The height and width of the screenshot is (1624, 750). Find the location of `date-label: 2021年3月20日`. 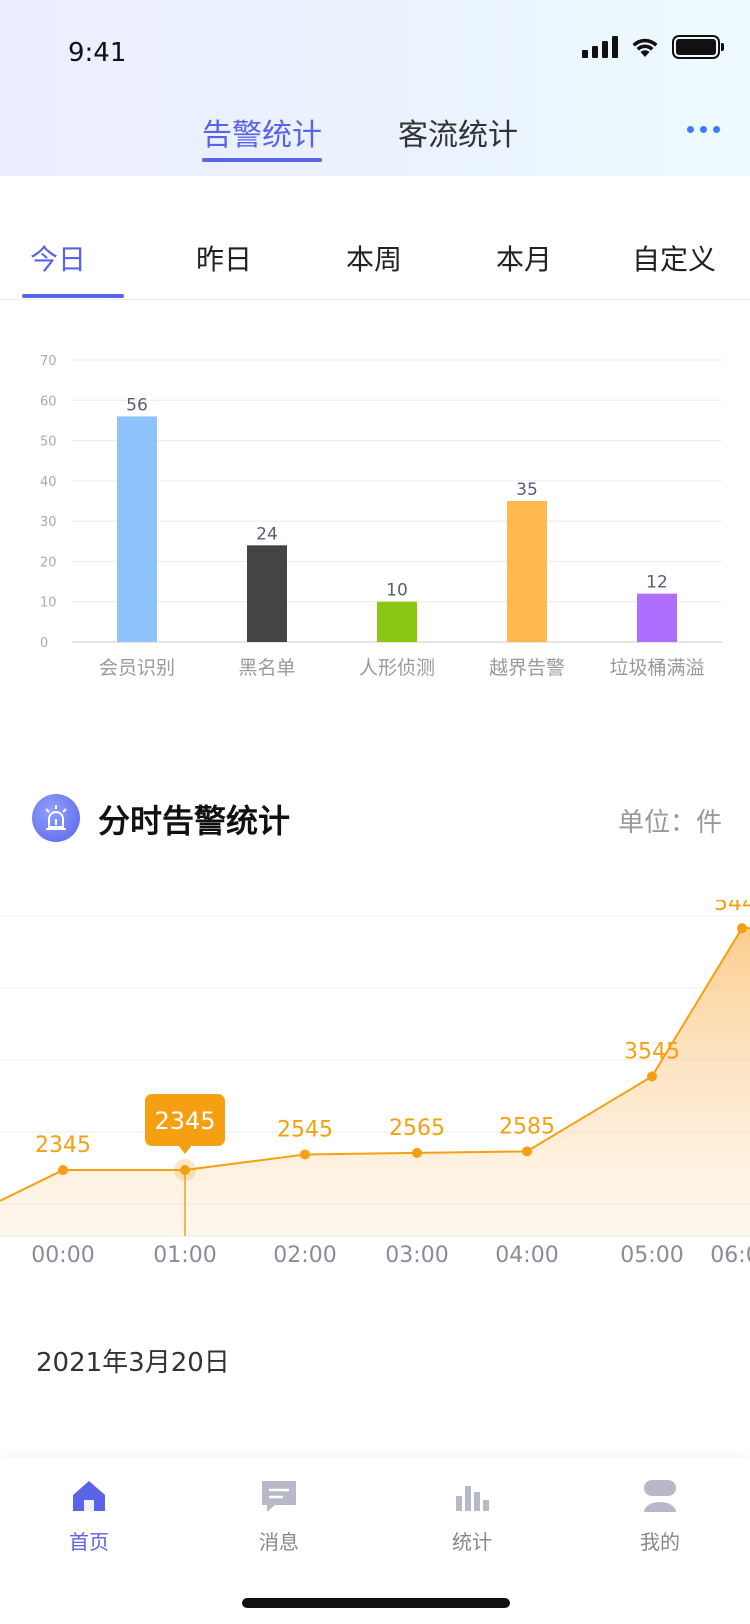

date-label: 2021年3月20日 is located at coordinates (133, 1363).